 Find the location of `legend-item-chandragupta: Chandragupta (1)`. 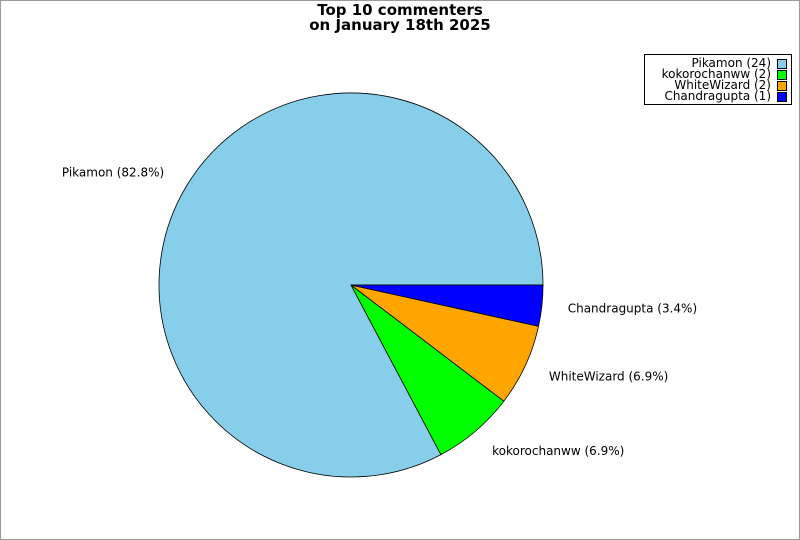

legend-item-chandragupta: Chandragupta (1) is located at coordinates (718, 96).